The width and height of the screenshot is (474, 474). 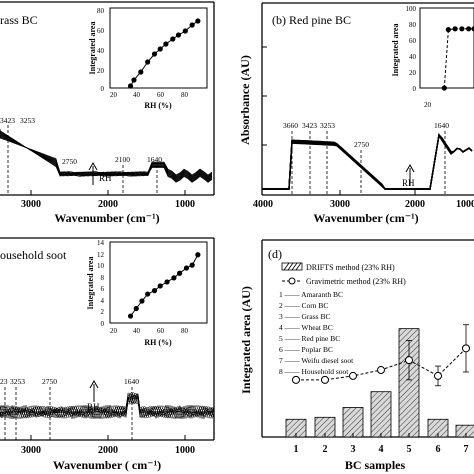 What do you see at coordinates (413, 41) in the screenshot?
I see `b-inset-y-tick-60: 60` at bounding box center [413, 41].